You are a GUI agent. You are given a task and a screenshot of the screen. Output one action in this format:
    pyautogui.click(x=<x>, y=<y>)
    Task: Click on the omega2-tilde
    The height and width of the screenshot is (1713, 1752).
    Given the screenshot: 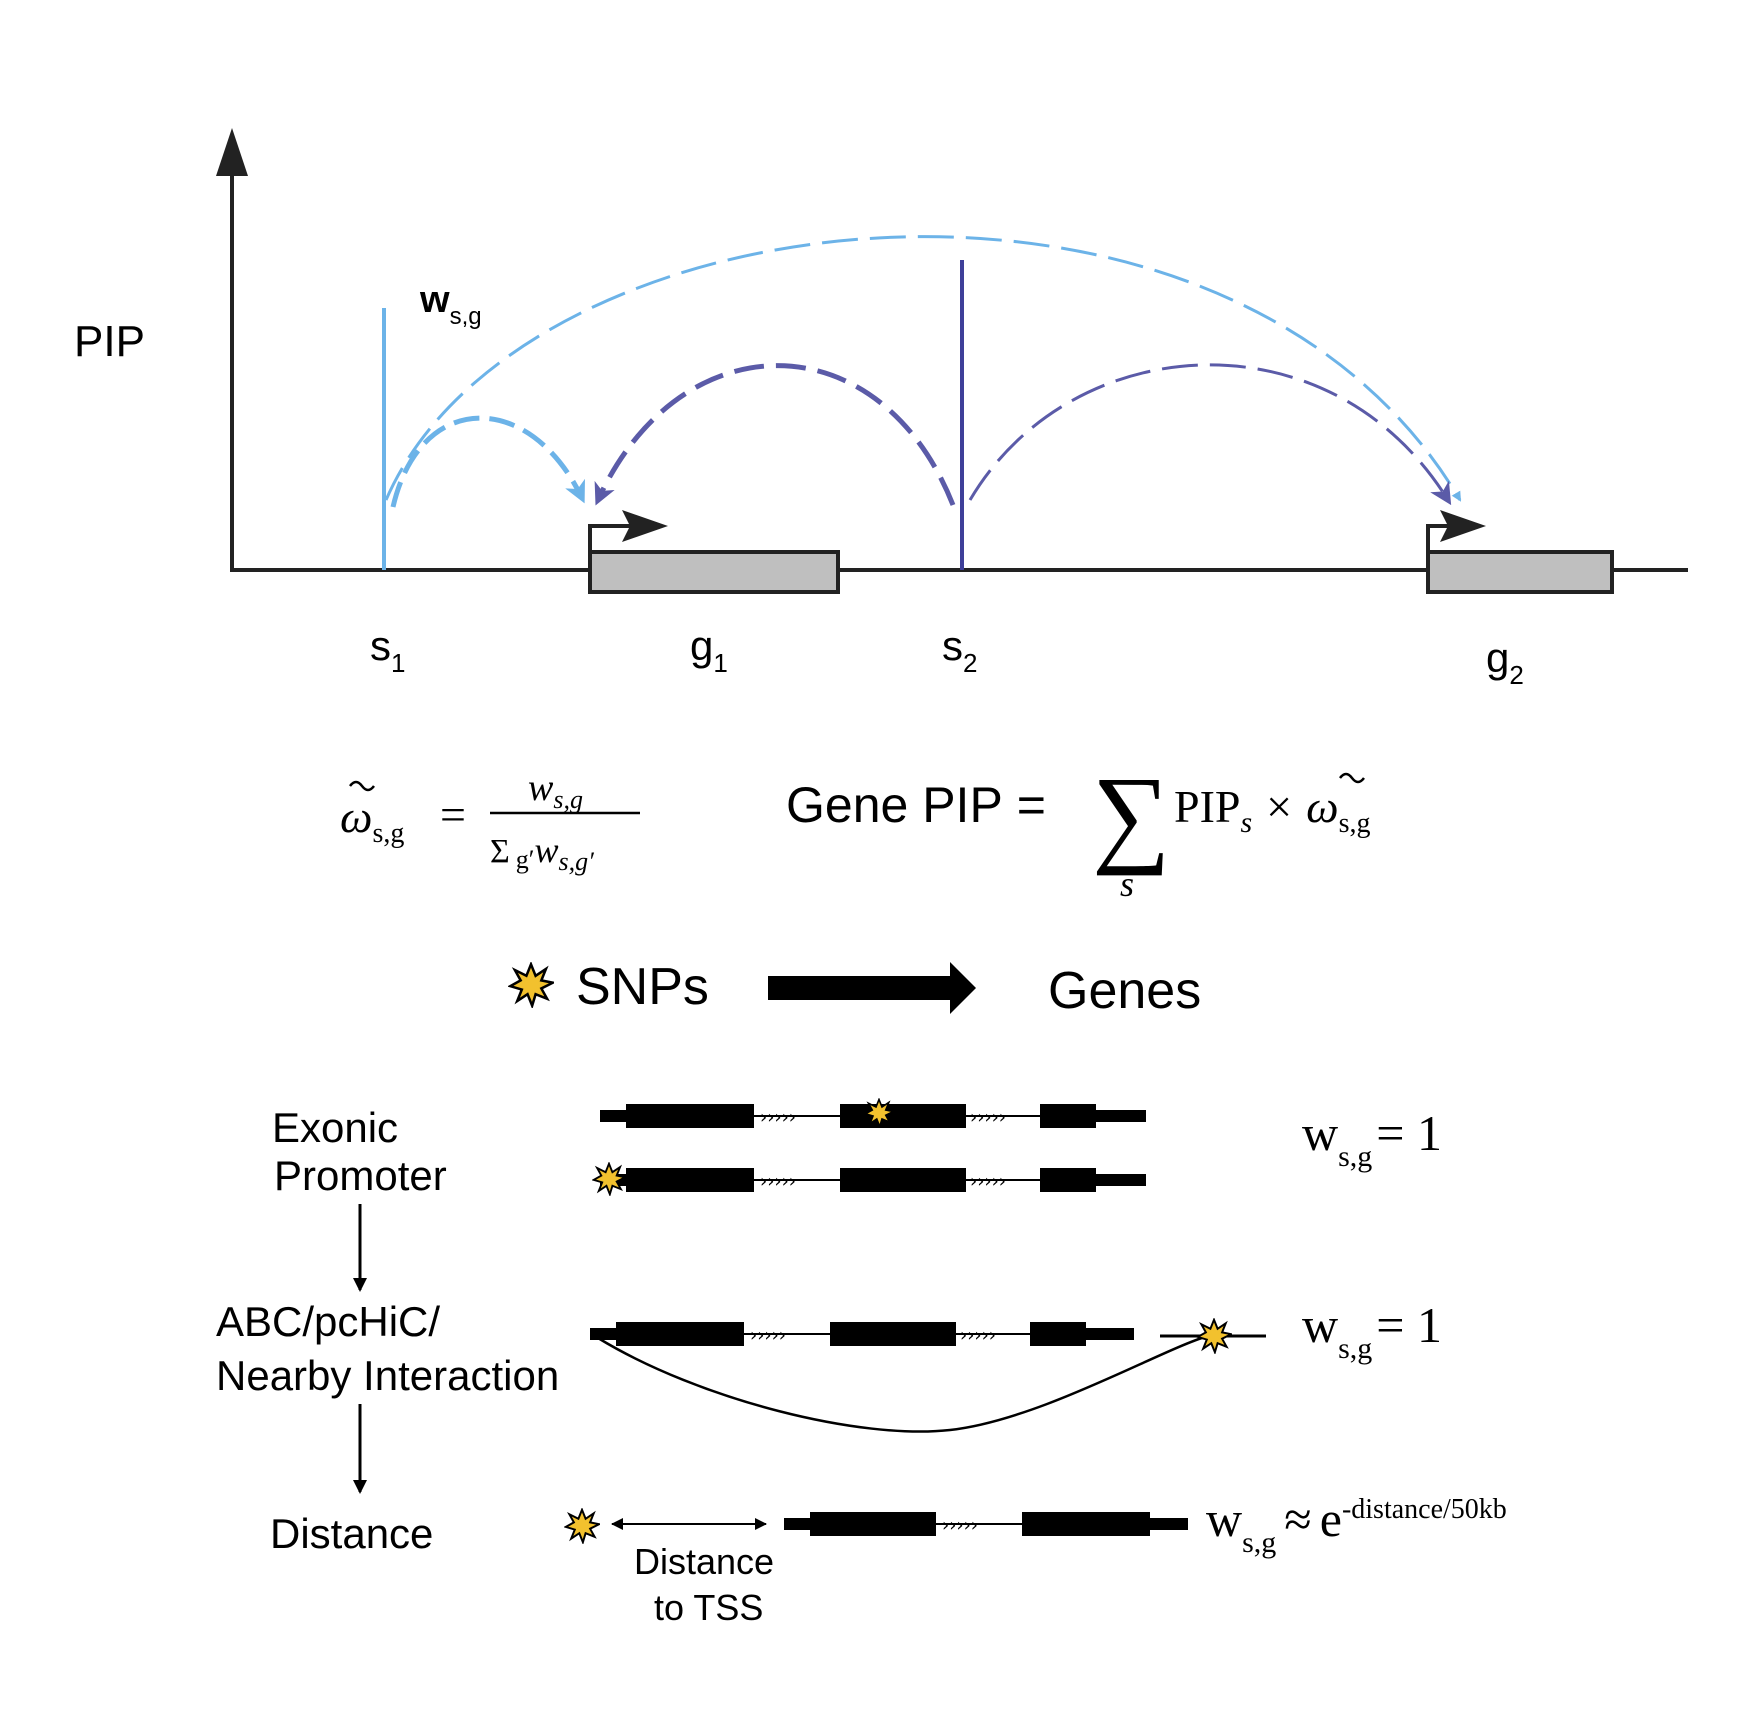 What is the action you would take?
    pyautogui.click(x=1352, y=778)
    